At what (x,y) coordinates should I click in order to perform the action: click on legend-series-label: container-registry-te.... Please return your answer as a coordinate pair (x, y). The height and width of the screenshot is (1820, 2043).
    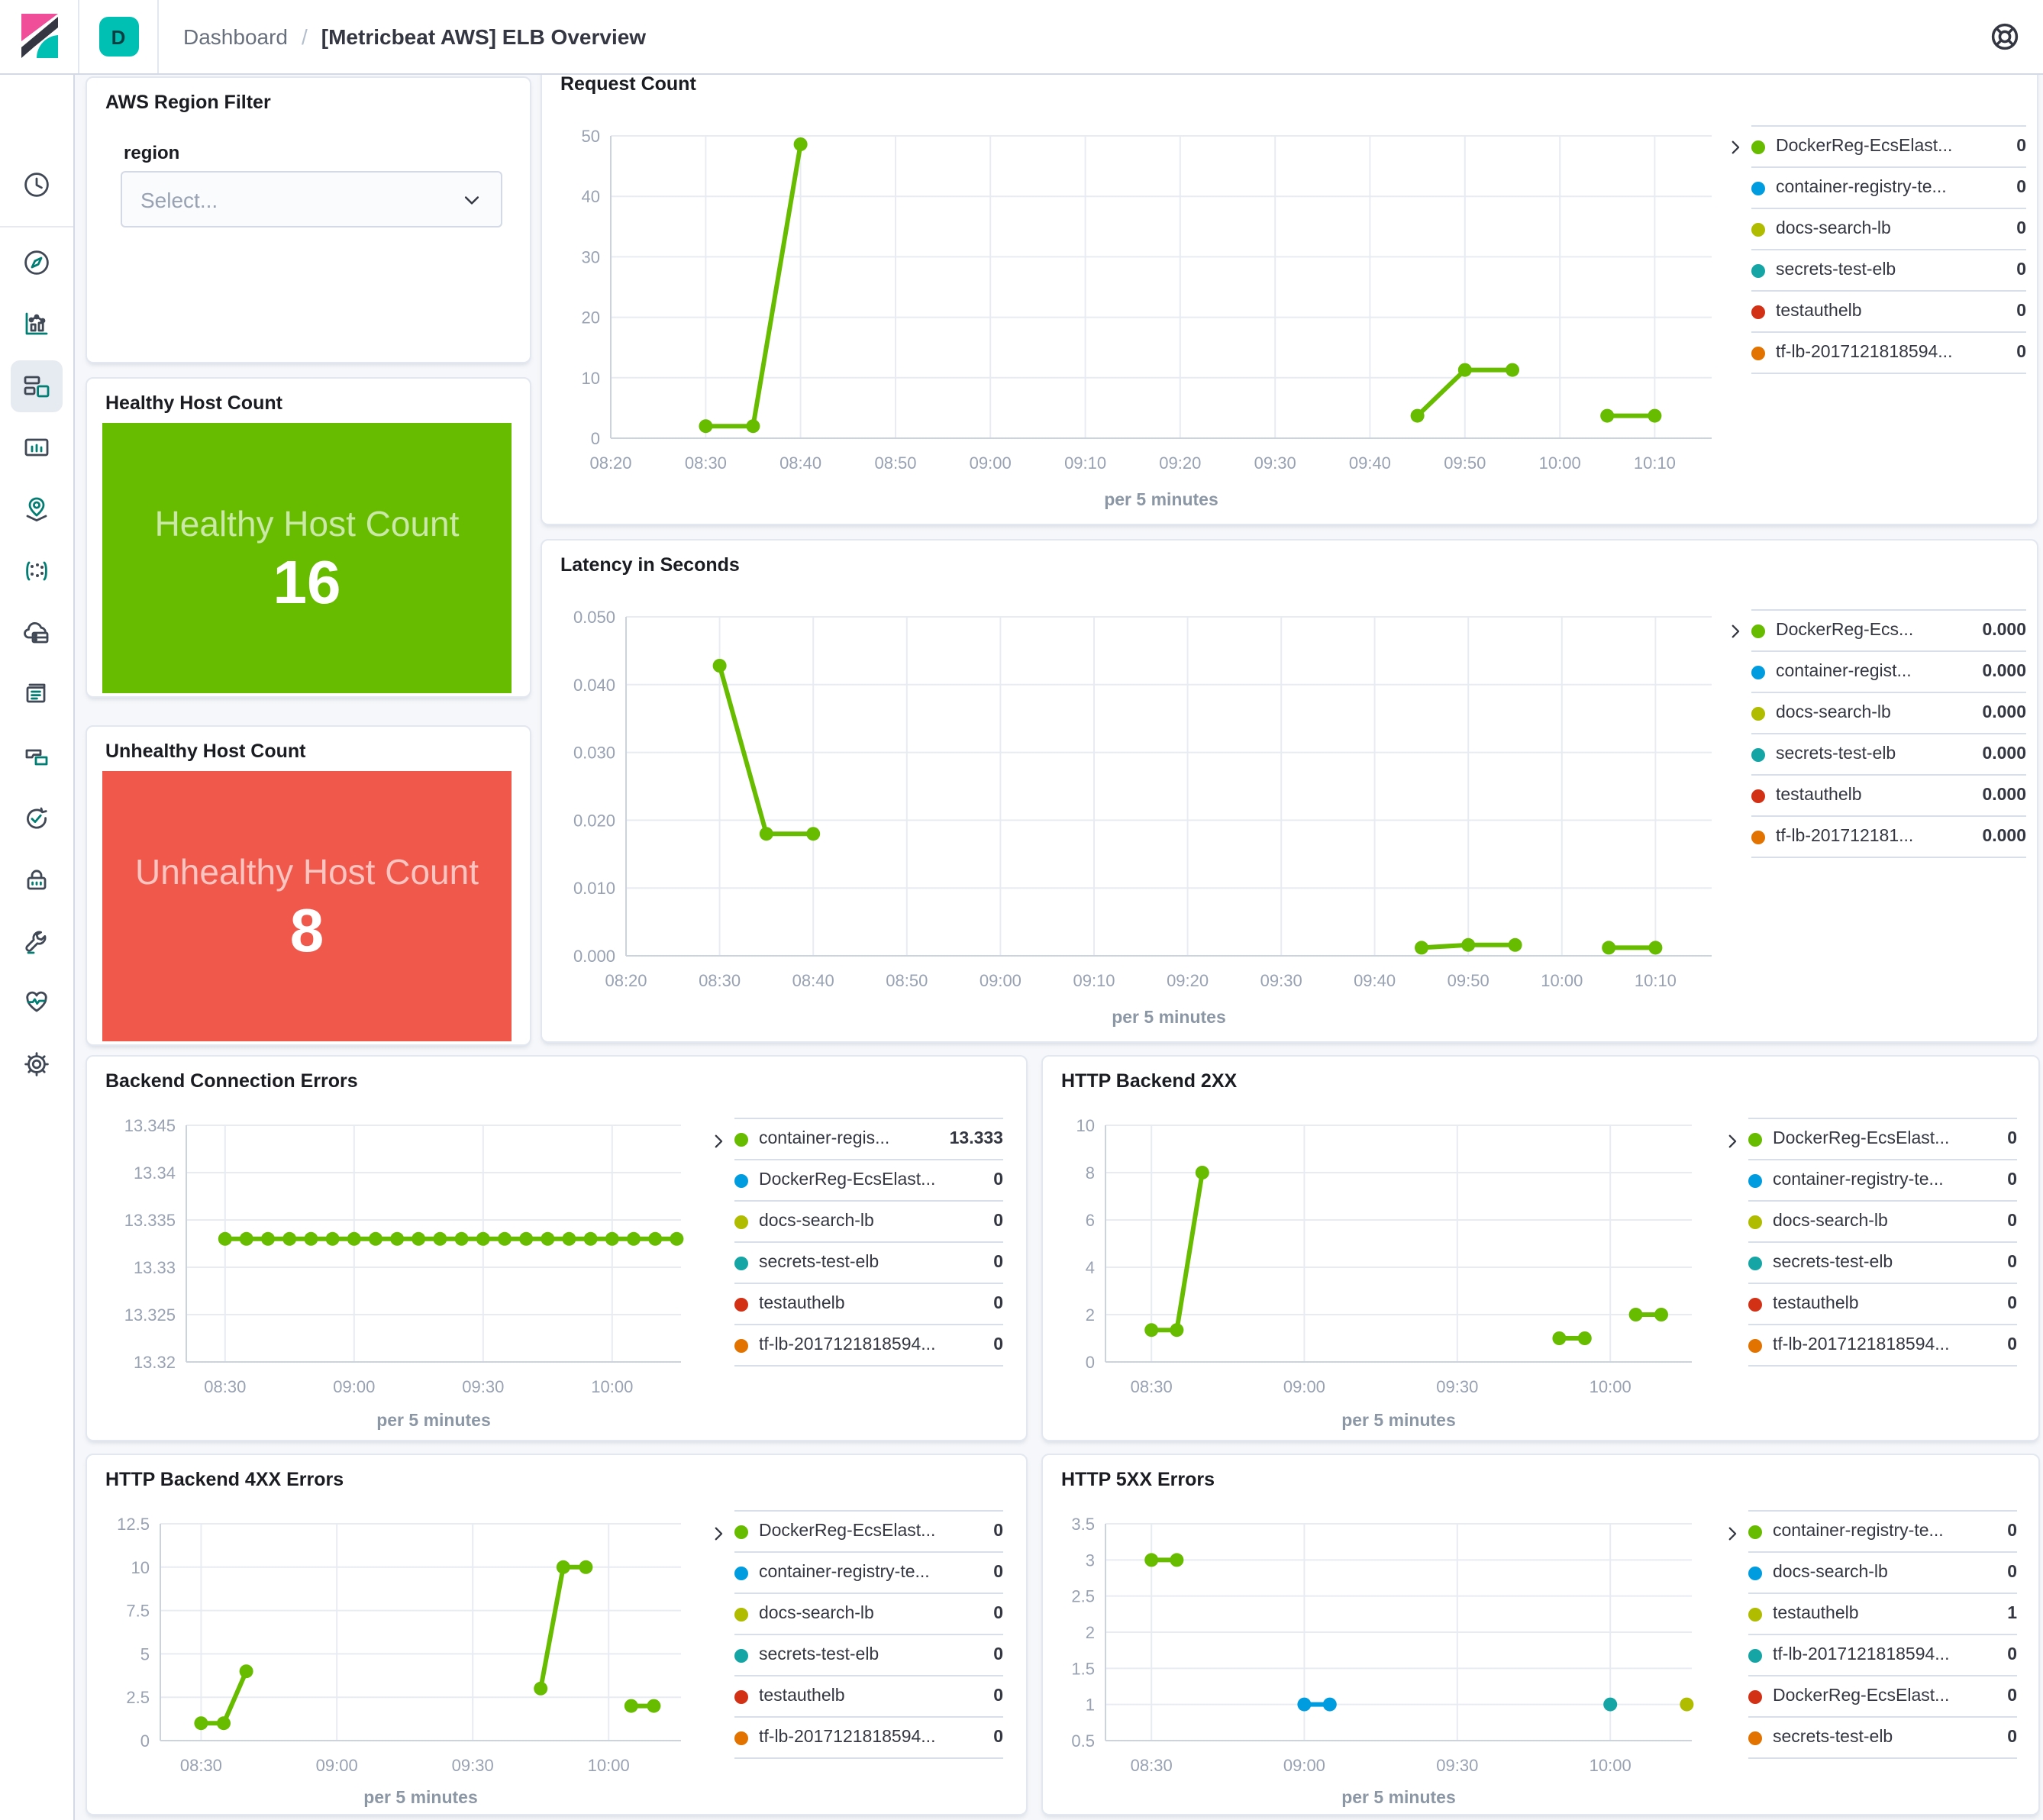
    Looking at the image, I should click on (1859, 1531).